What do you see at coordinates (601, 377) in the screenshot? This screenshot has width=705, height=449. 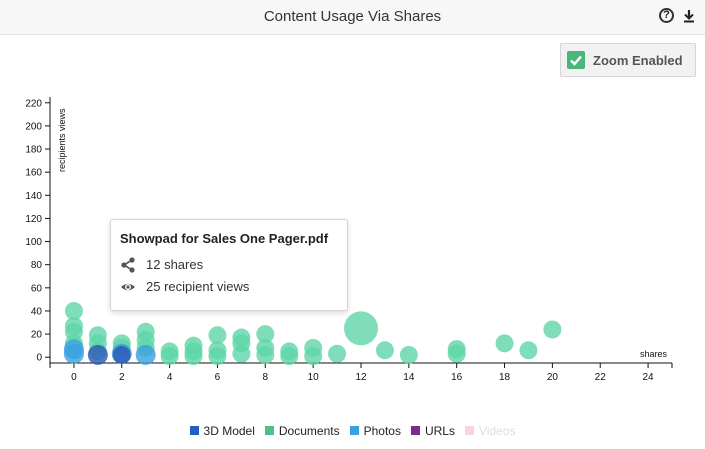 I see `x-tick-label: 22` at bounding box center [601, 377].